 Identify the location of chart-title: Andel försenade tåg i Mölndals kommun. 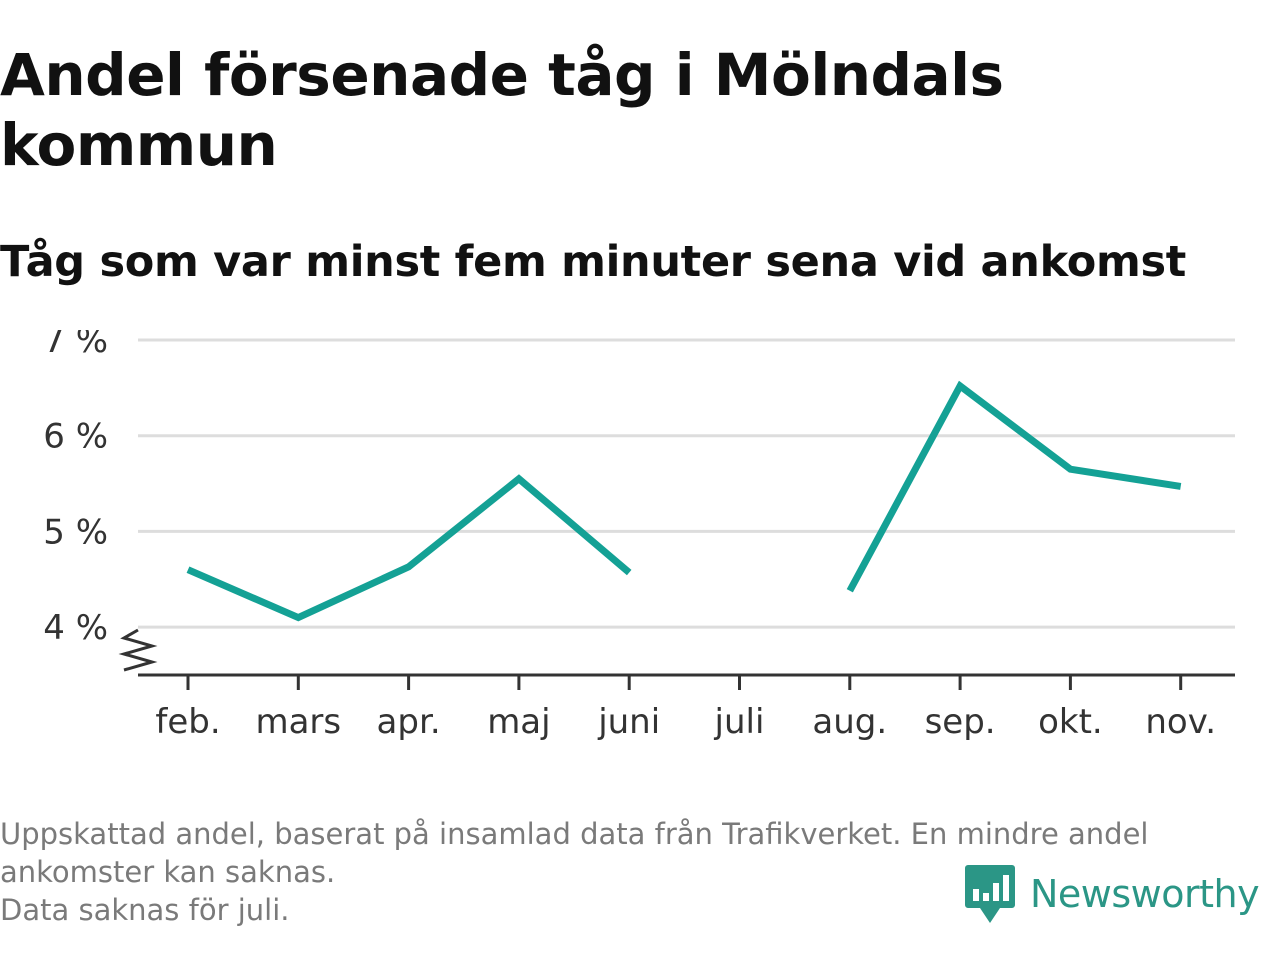
(502, 110).